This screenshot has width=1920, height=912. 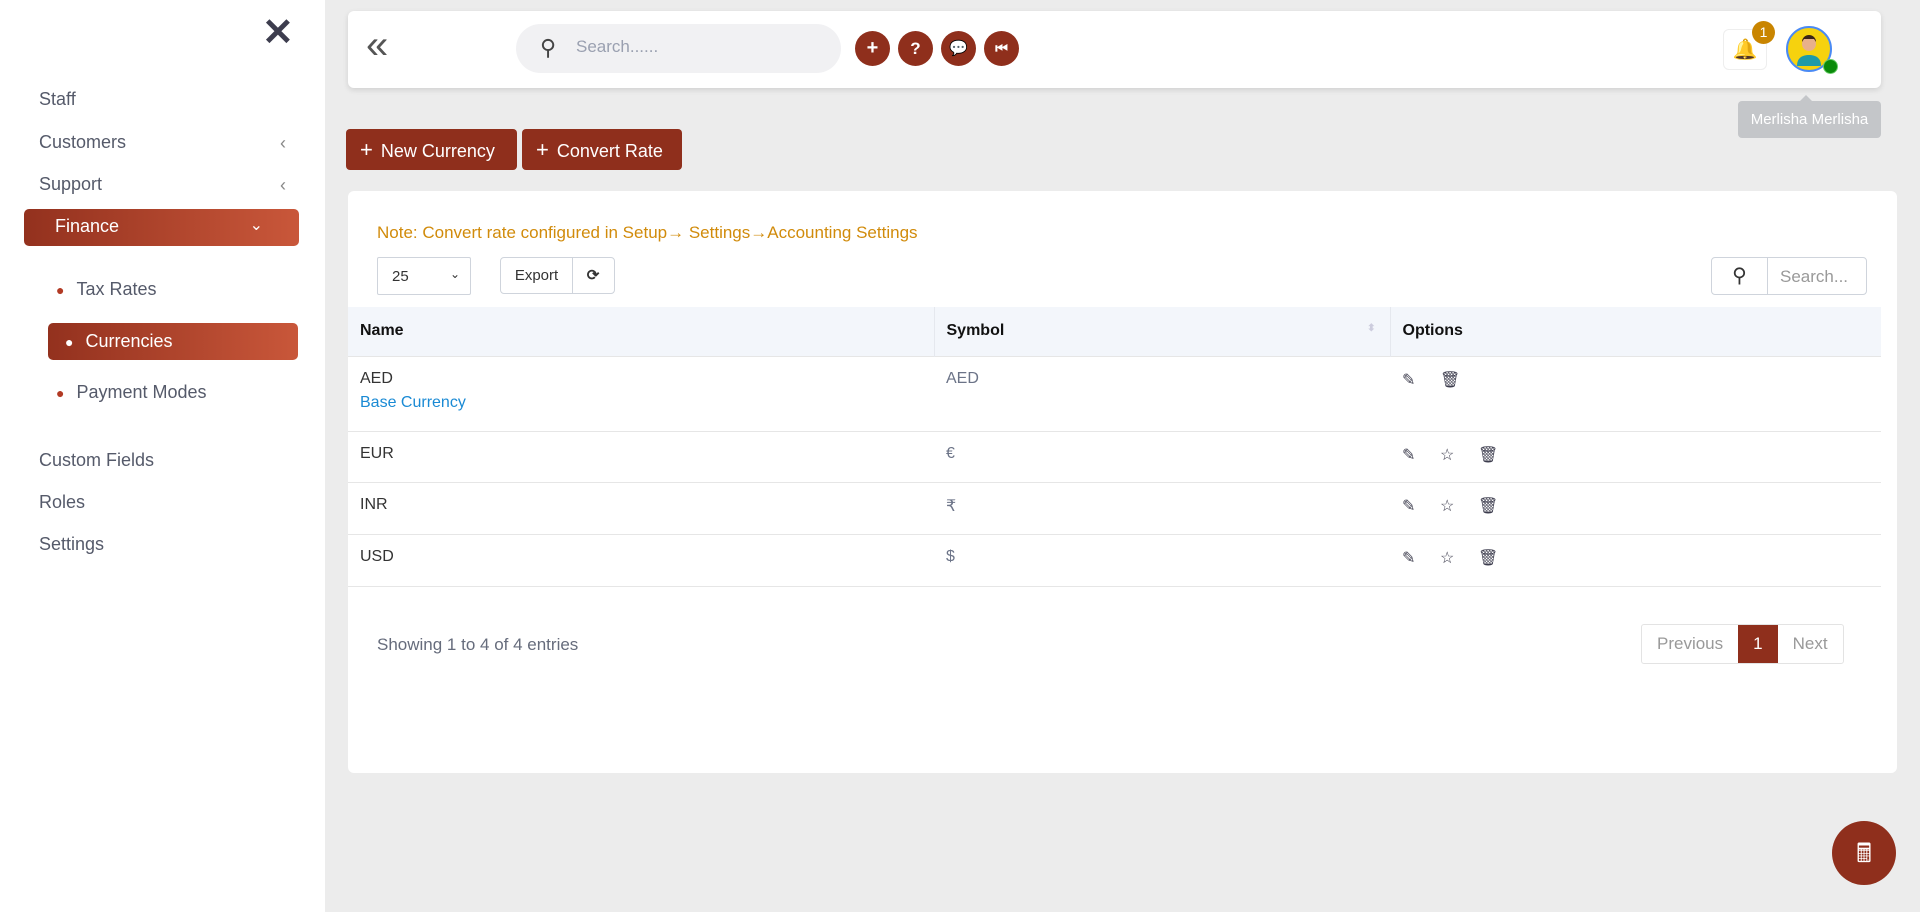 I want to click on quick-add-icon: +, so click(x=872, y=48).